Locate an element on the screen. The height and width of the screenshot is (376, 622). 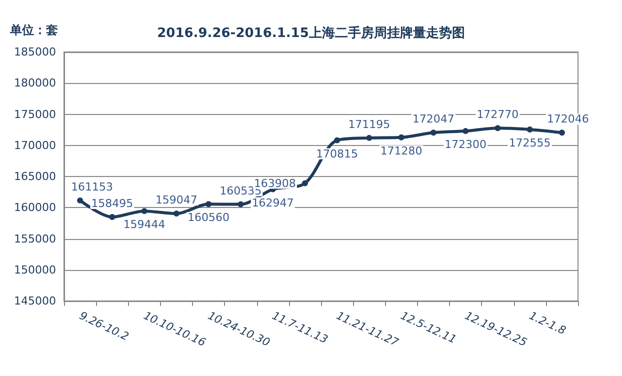
data-label: 160560 is located at coordinates (209, 217).